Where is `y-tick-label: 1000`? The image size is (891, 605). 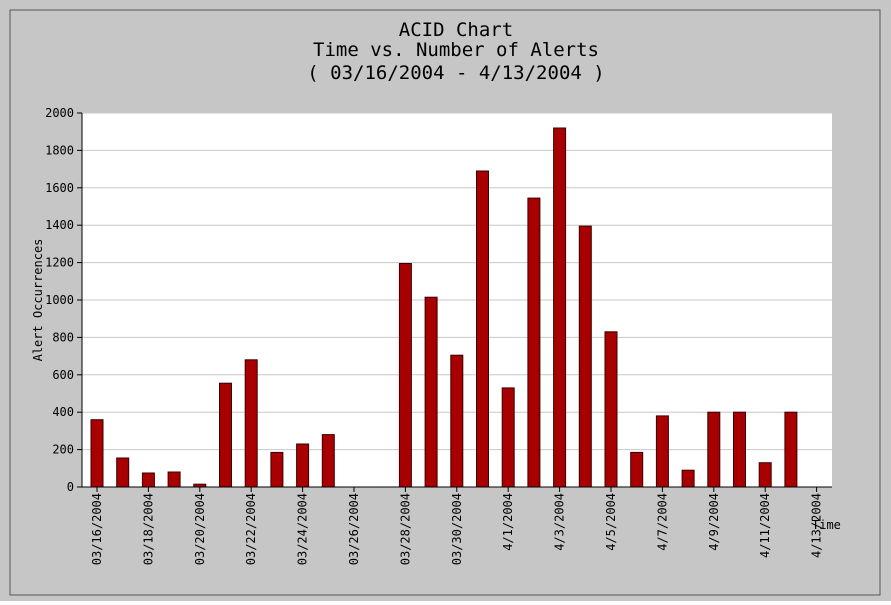
y-tick-label: 1000 is located at coordinates (59, 300).